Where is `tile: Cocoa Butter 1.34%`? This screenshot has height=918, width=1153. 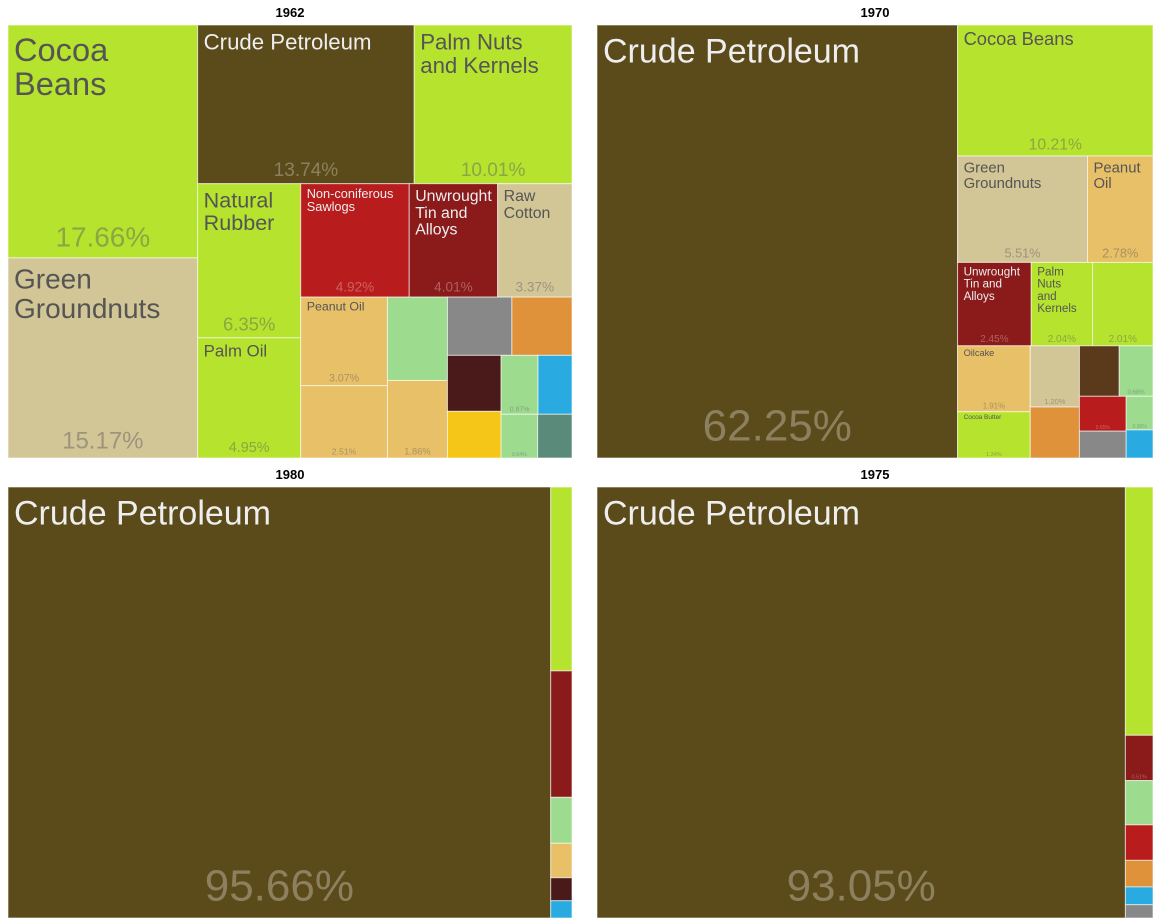 tile: Cocoa Butter 1.34% is located at coordinates (994, 435).